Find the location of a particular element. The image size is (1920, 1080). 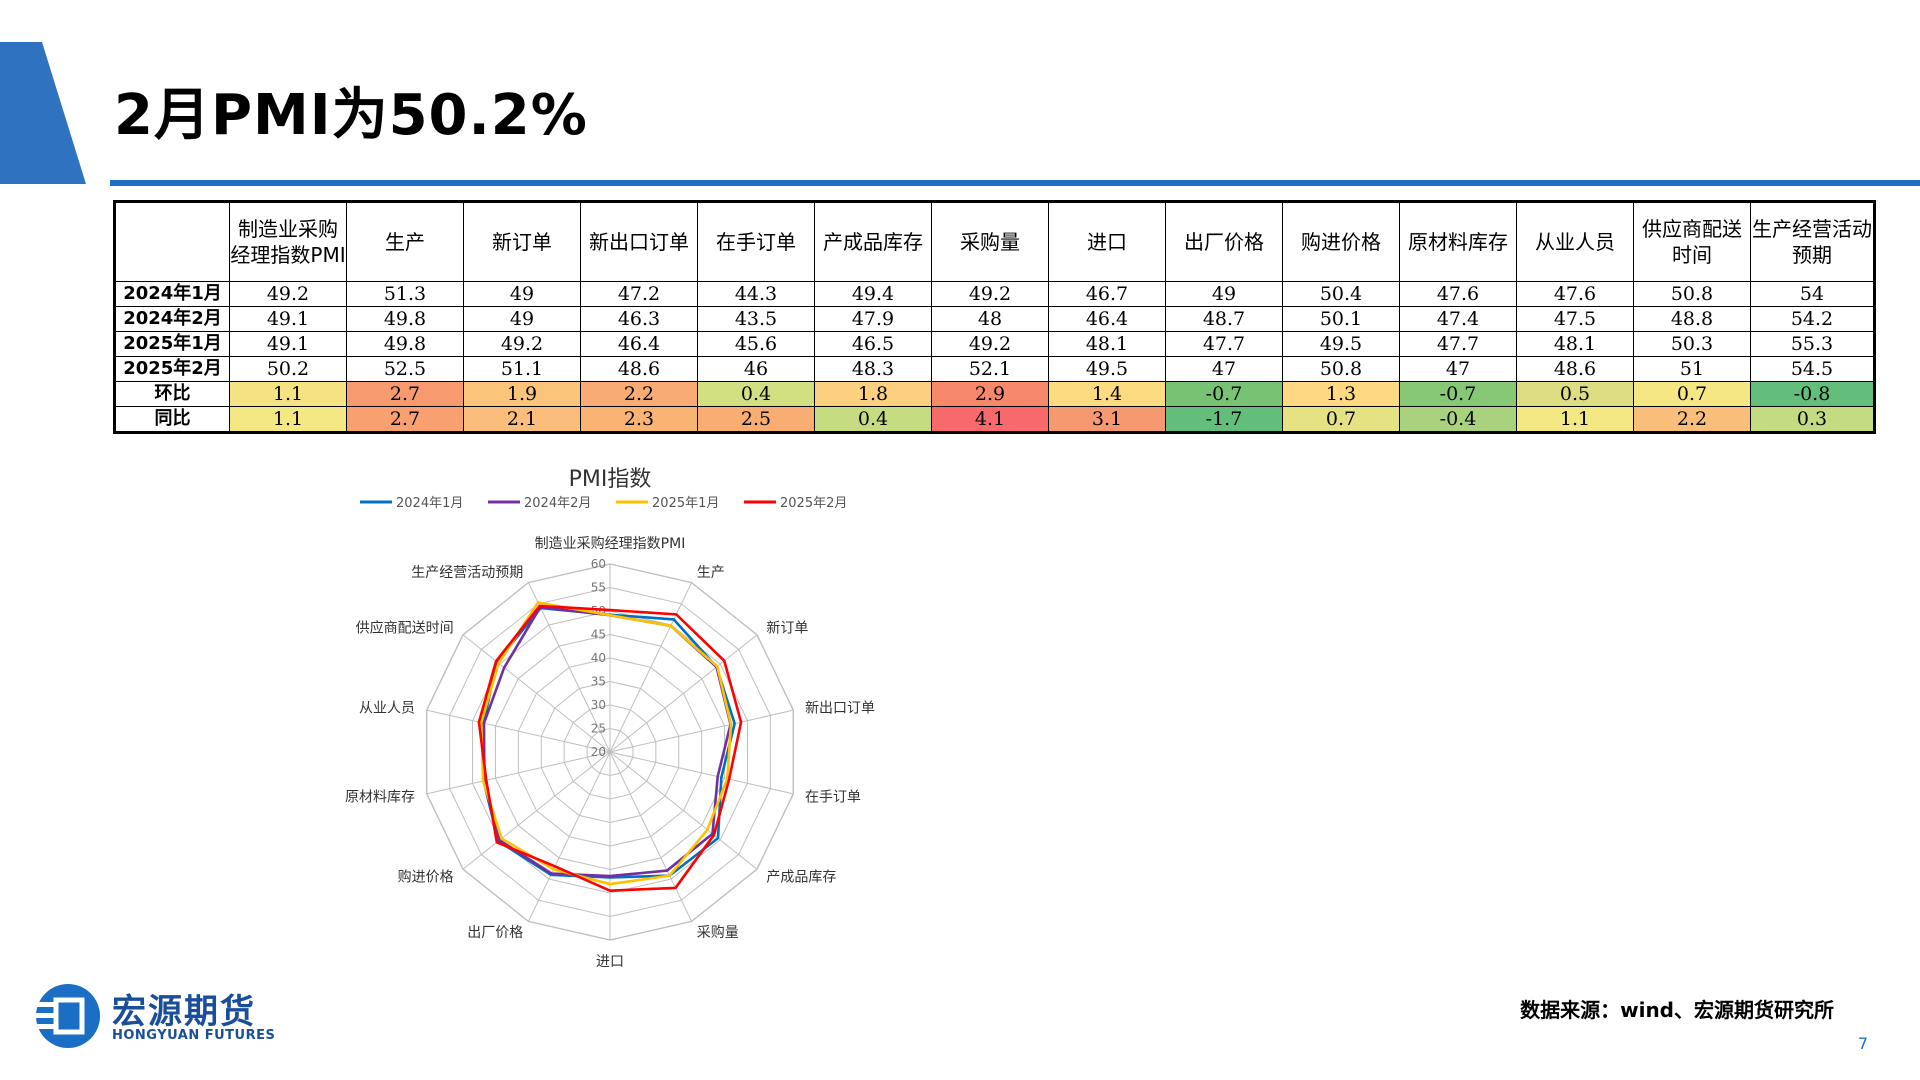

table-cell: 0.5 is located at coordinates (1575, 394).